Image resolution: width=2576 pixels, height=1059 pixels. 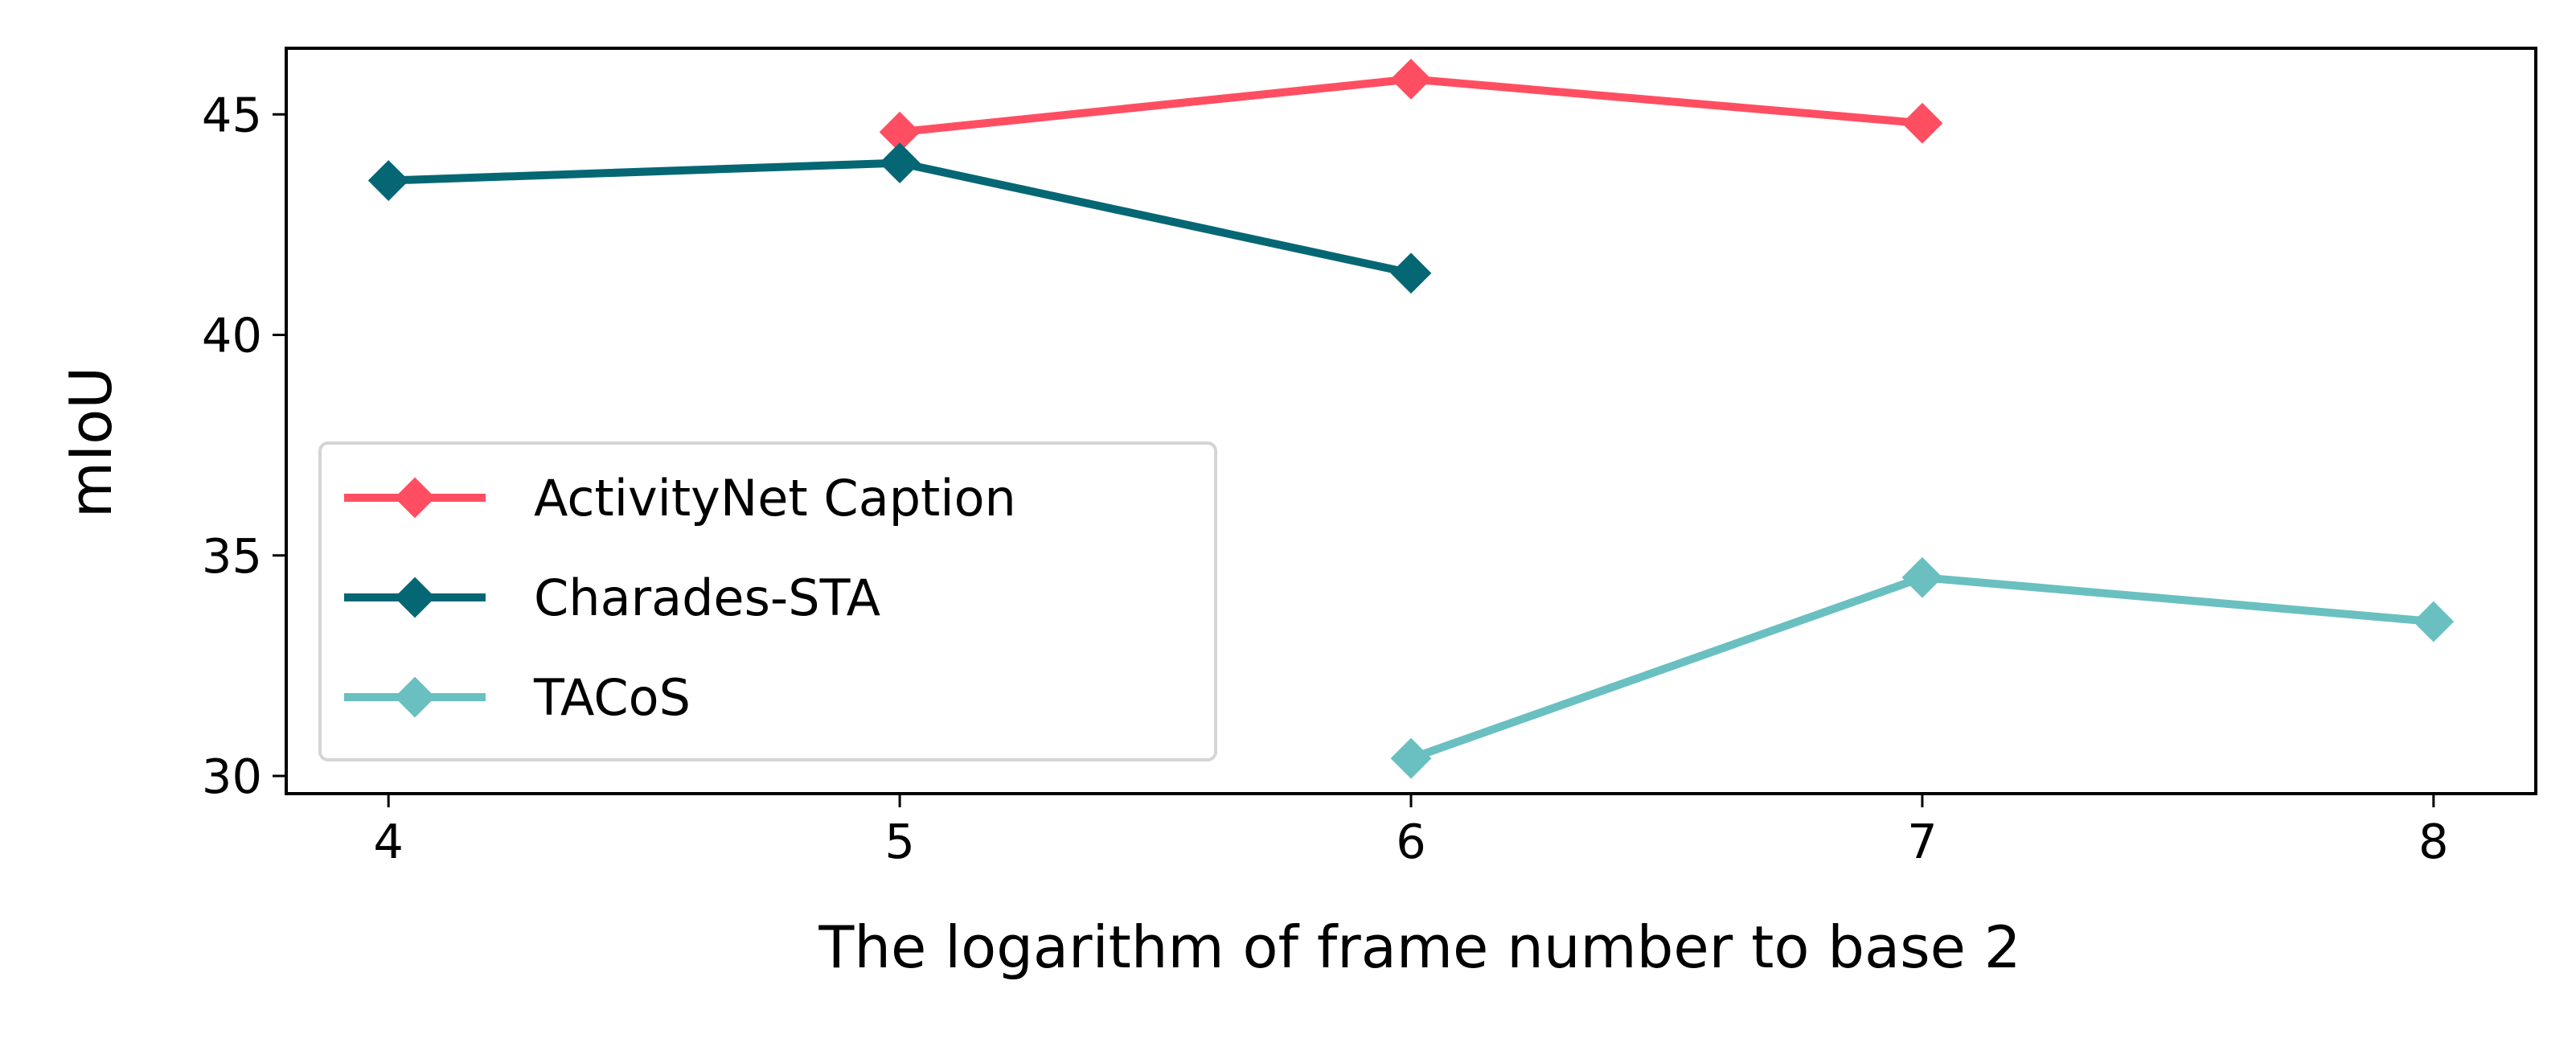 I want to click on legend: ActivityNet Caption Charades-STA TACoS, so click(x=767, y=601).